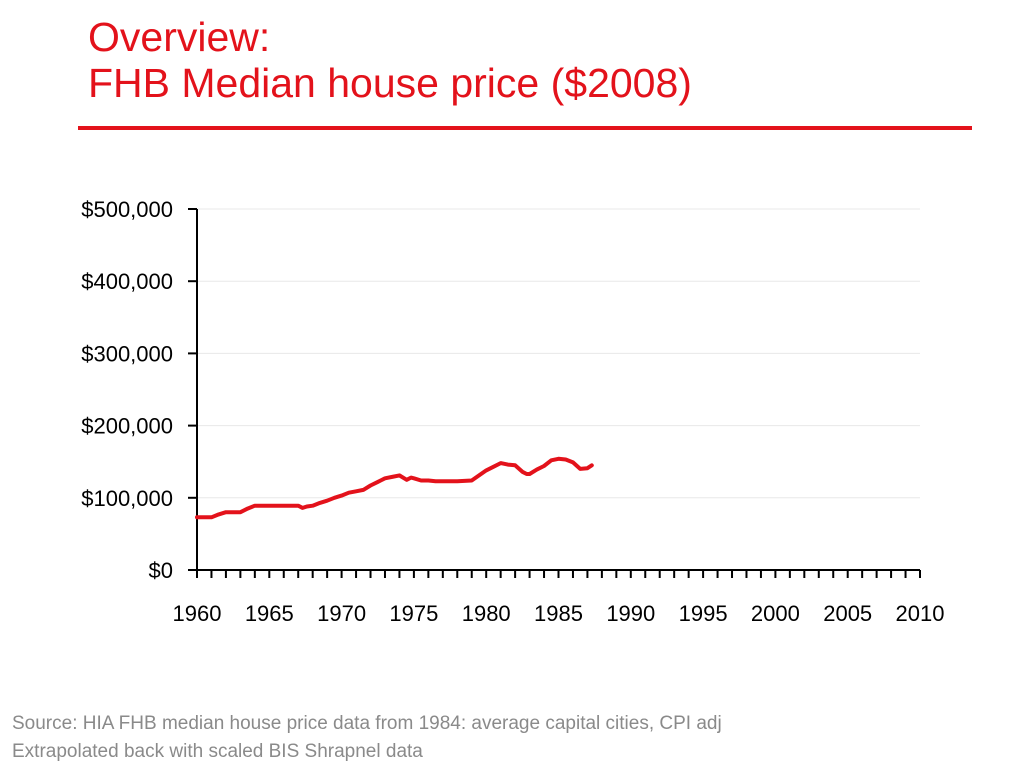 The image size is (1024, 768). I want to click on y-tick-label: $400,000, so click(127, 281).